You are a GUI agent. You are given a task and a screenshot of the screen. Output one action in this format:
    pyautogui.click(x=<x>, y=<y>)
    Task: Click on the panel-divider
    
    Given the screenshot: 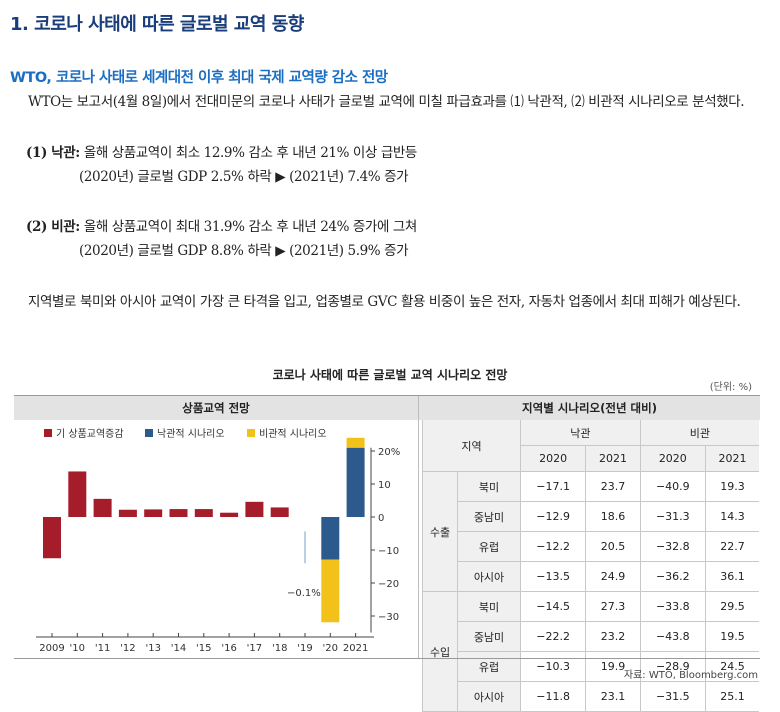 What is the action you would take?
    pyautogui.click(x=418, y=527)
    